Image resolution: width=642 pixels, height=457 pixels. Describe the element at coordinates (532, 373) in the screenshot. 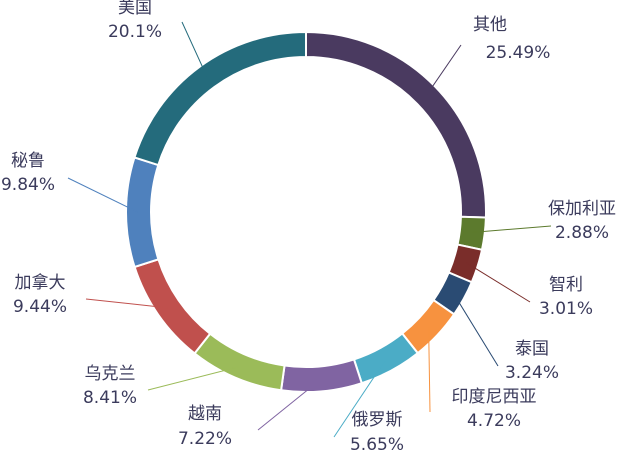

I see `slice-percent-label: 3.24%` at that location.